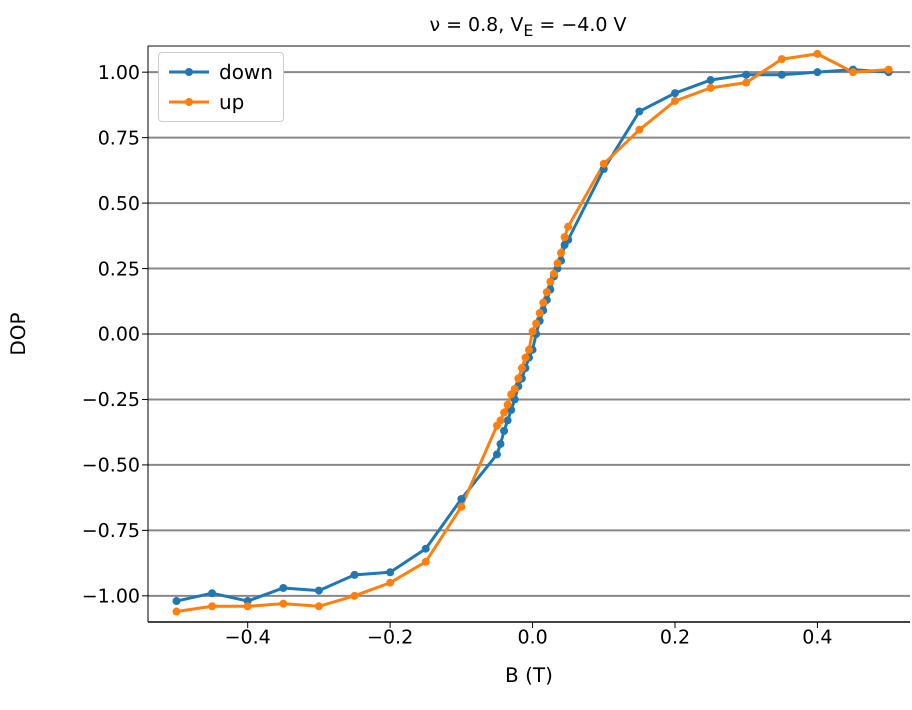 Image resolution: width=912 pixels, height=710 pixels. What do you see at coordinates (231, 102) in the screenshot?
I see `legend-label: up` at bounding box center [231, 102].